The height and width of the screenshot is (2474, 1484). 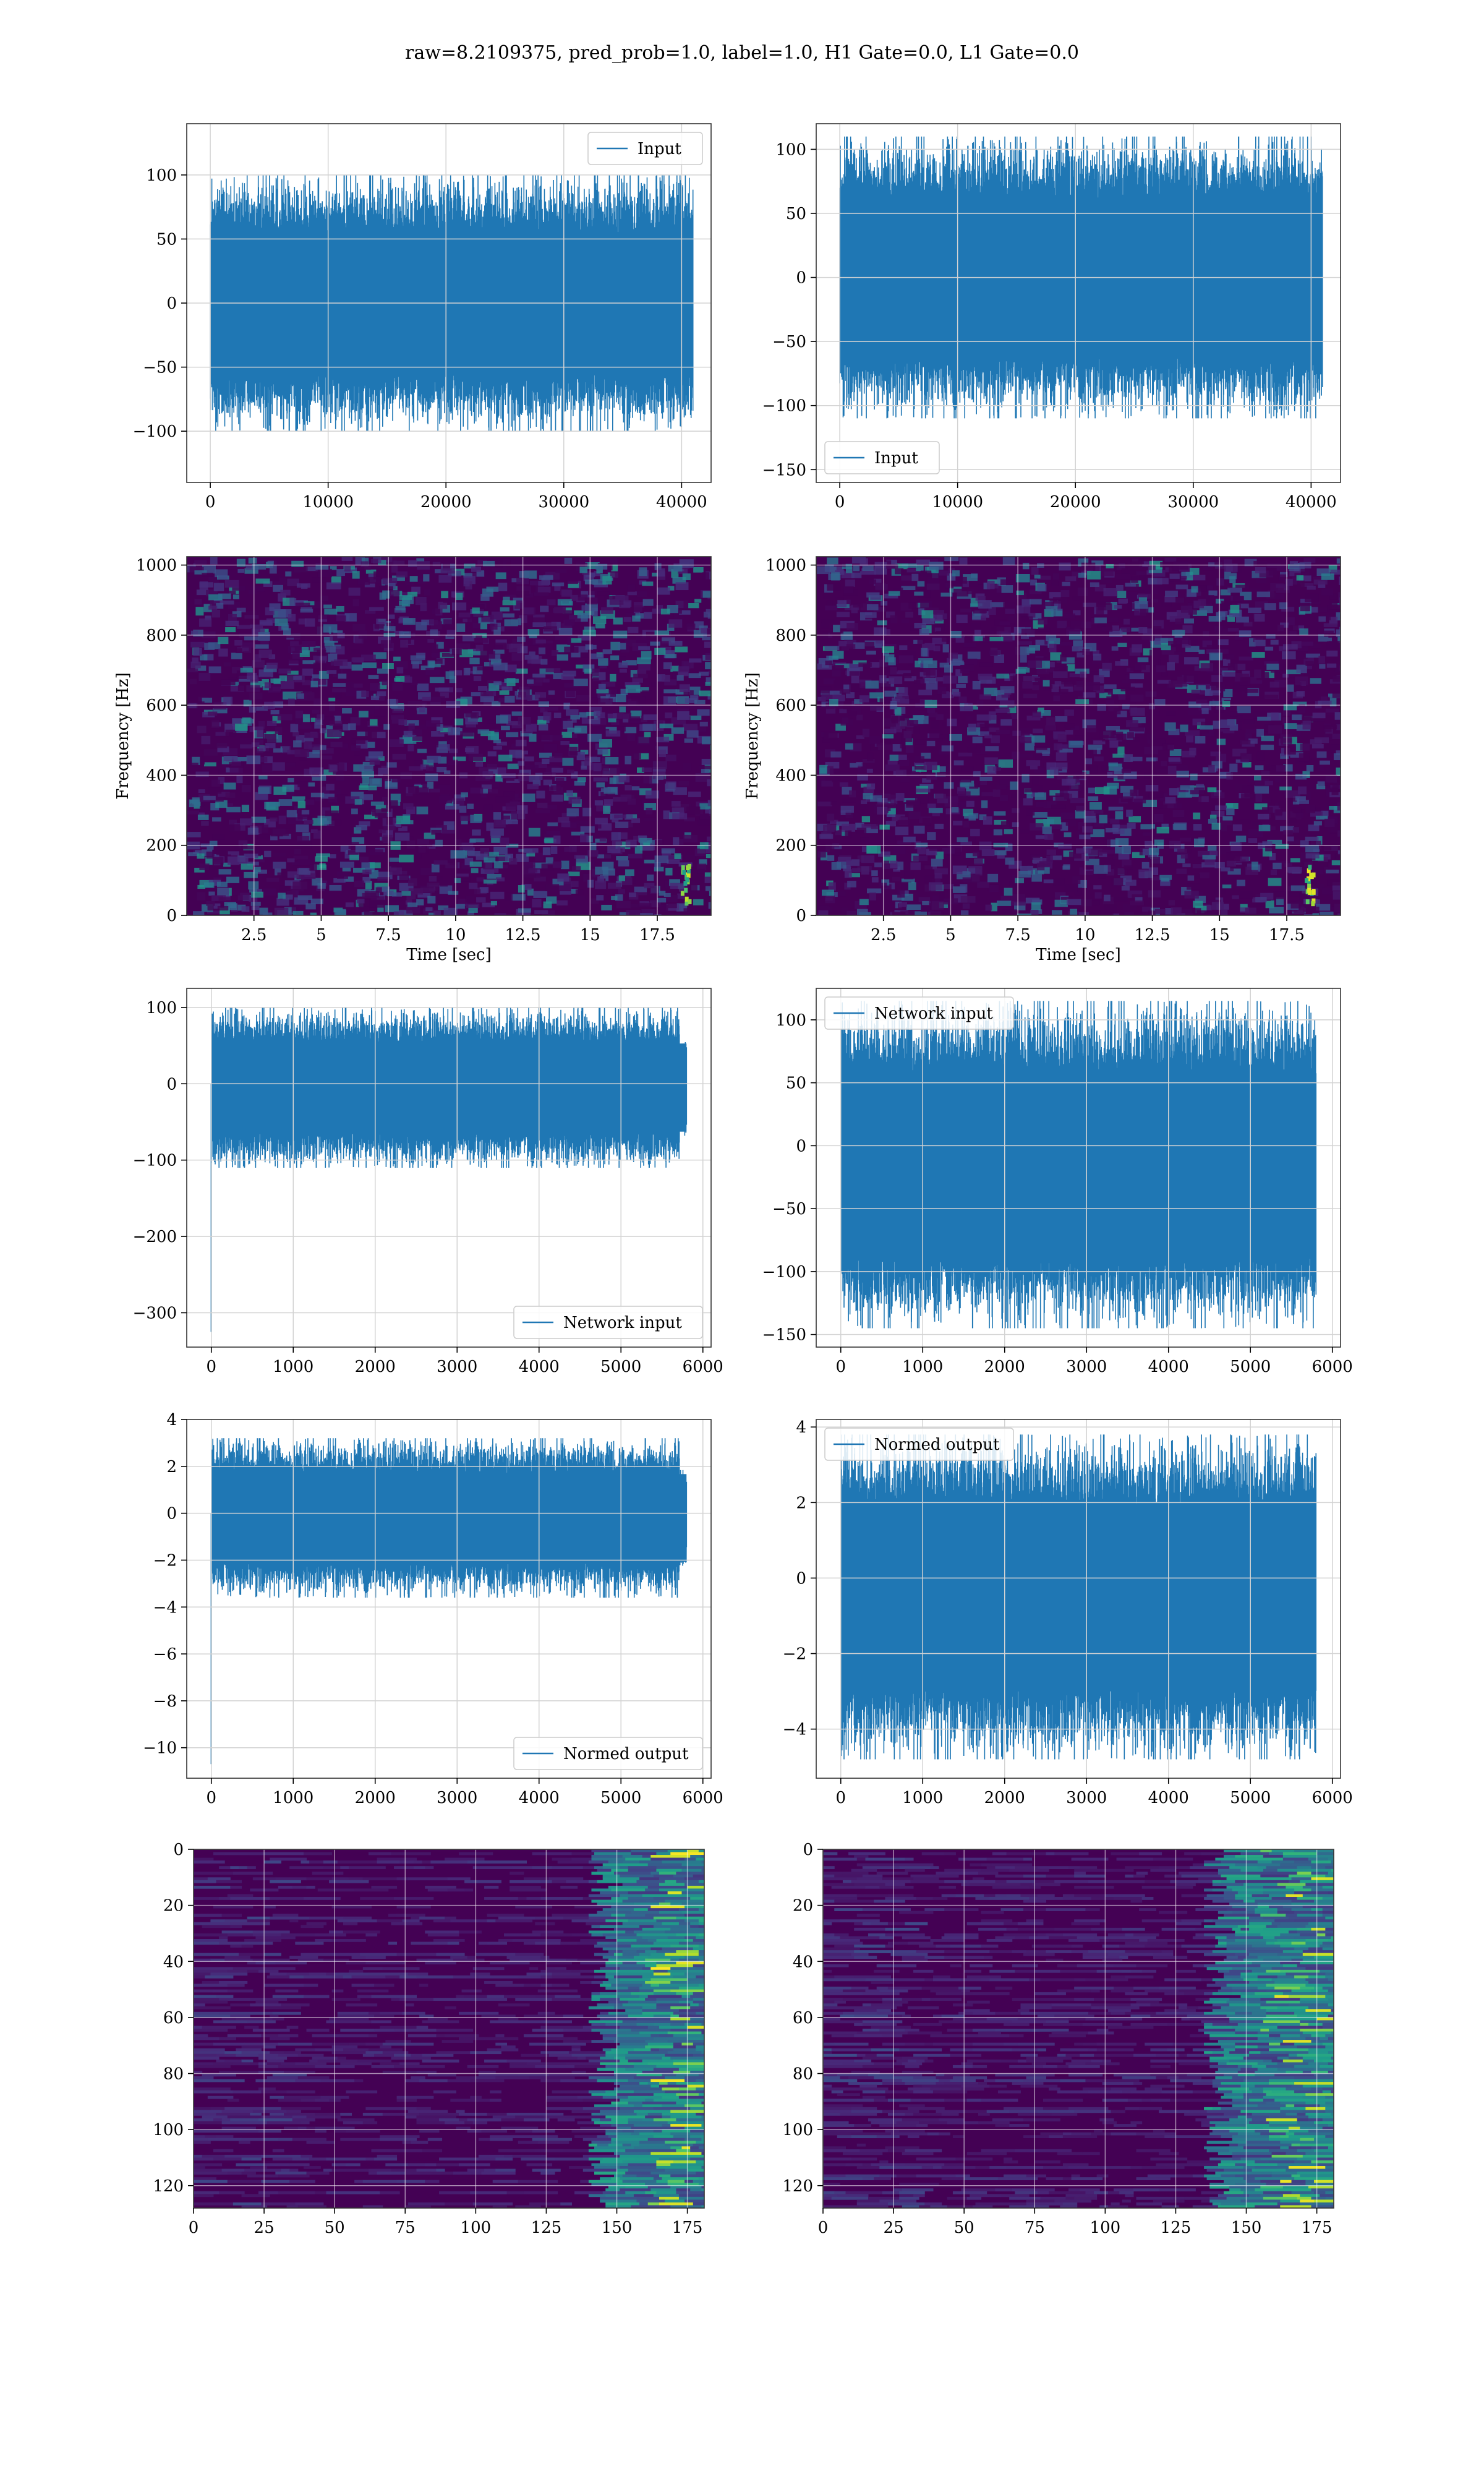 I want to click on subplot-1: 0 10000 20000 30000 40000 −100 −50 0 50 100 Input, so click(x=422, y=317).